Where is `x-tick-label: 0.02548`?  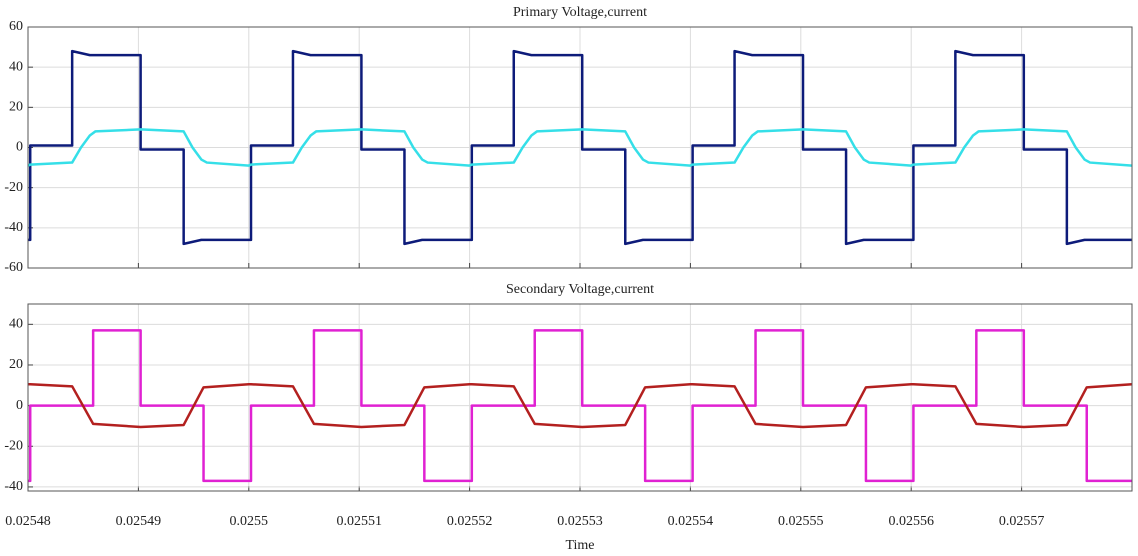 x-tick-label: 0.02548 is located at coordinates (28, 521).